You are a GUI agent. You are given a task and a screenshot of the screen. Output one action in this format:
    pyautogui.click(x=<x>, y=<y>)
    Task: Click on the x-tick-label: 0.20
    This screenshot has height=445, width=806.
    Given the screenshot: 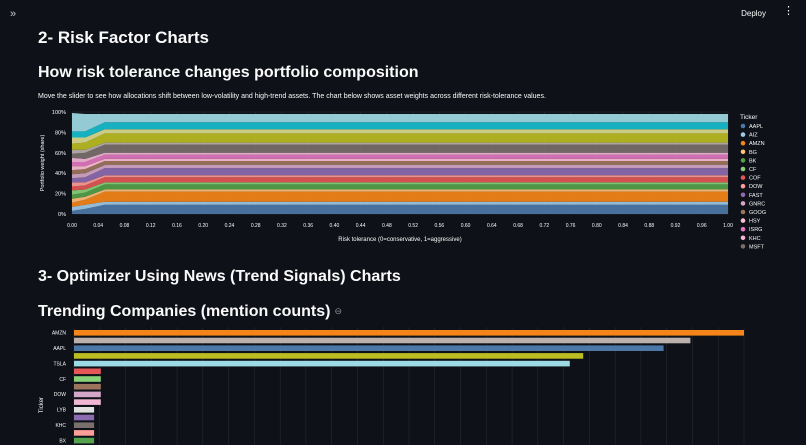 What is the action you would take?
    pyautogui.click(x=203, y=226)
    